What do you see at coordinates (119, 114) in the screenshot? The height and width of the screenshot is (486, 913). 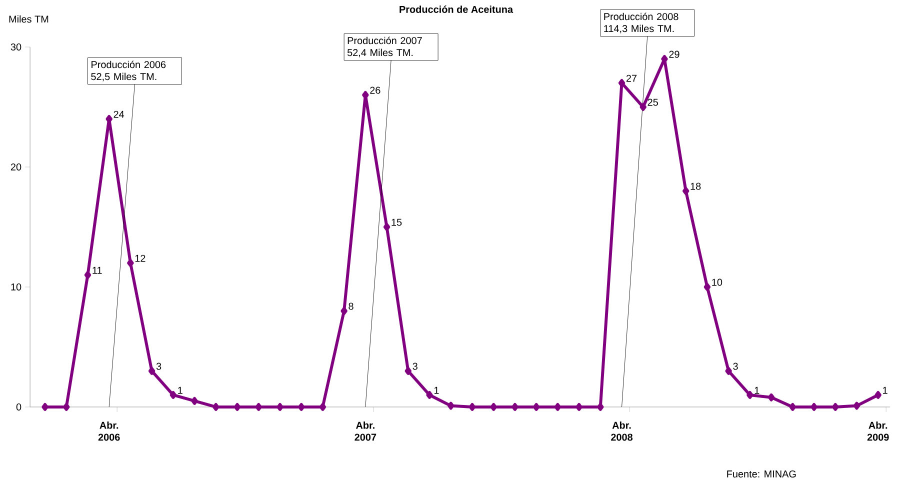 I see `data-label: 24` at bounding box center [119, 114].